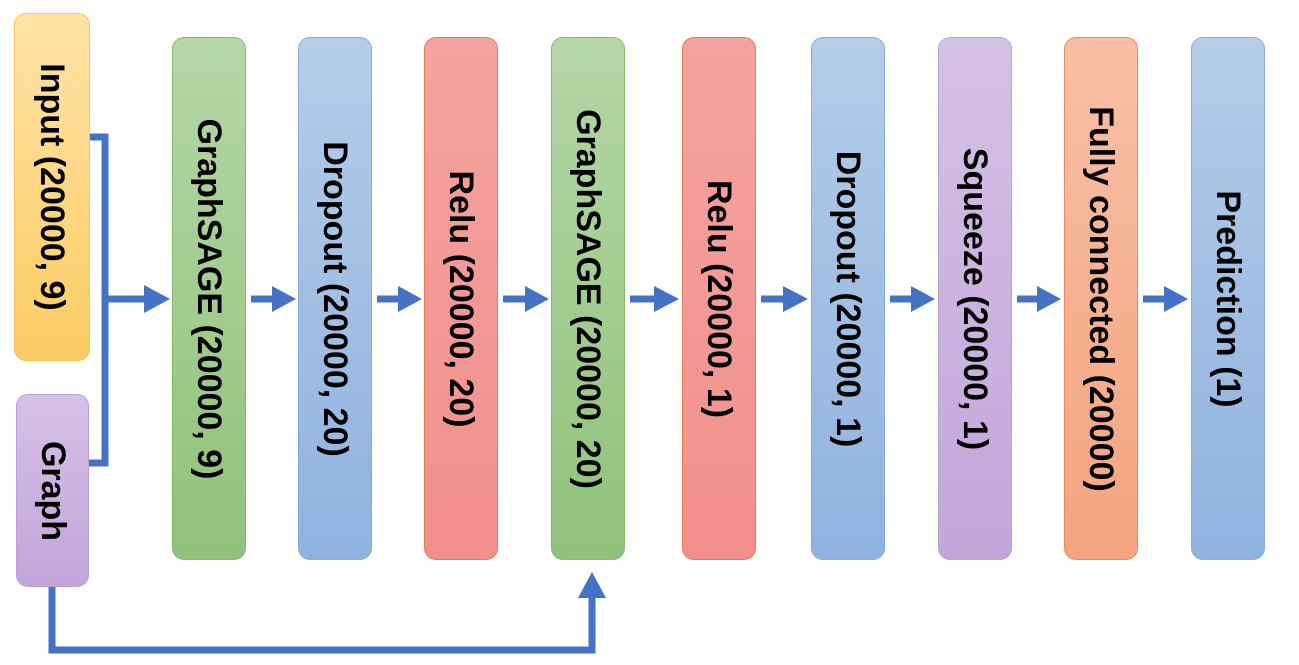 The width and height of the screenshot is (1299, 665). What do you see at coordinates (399, 299) in the screenshot?
I see `arrow-dropout1-relu1` at bounding box center [399, 299].